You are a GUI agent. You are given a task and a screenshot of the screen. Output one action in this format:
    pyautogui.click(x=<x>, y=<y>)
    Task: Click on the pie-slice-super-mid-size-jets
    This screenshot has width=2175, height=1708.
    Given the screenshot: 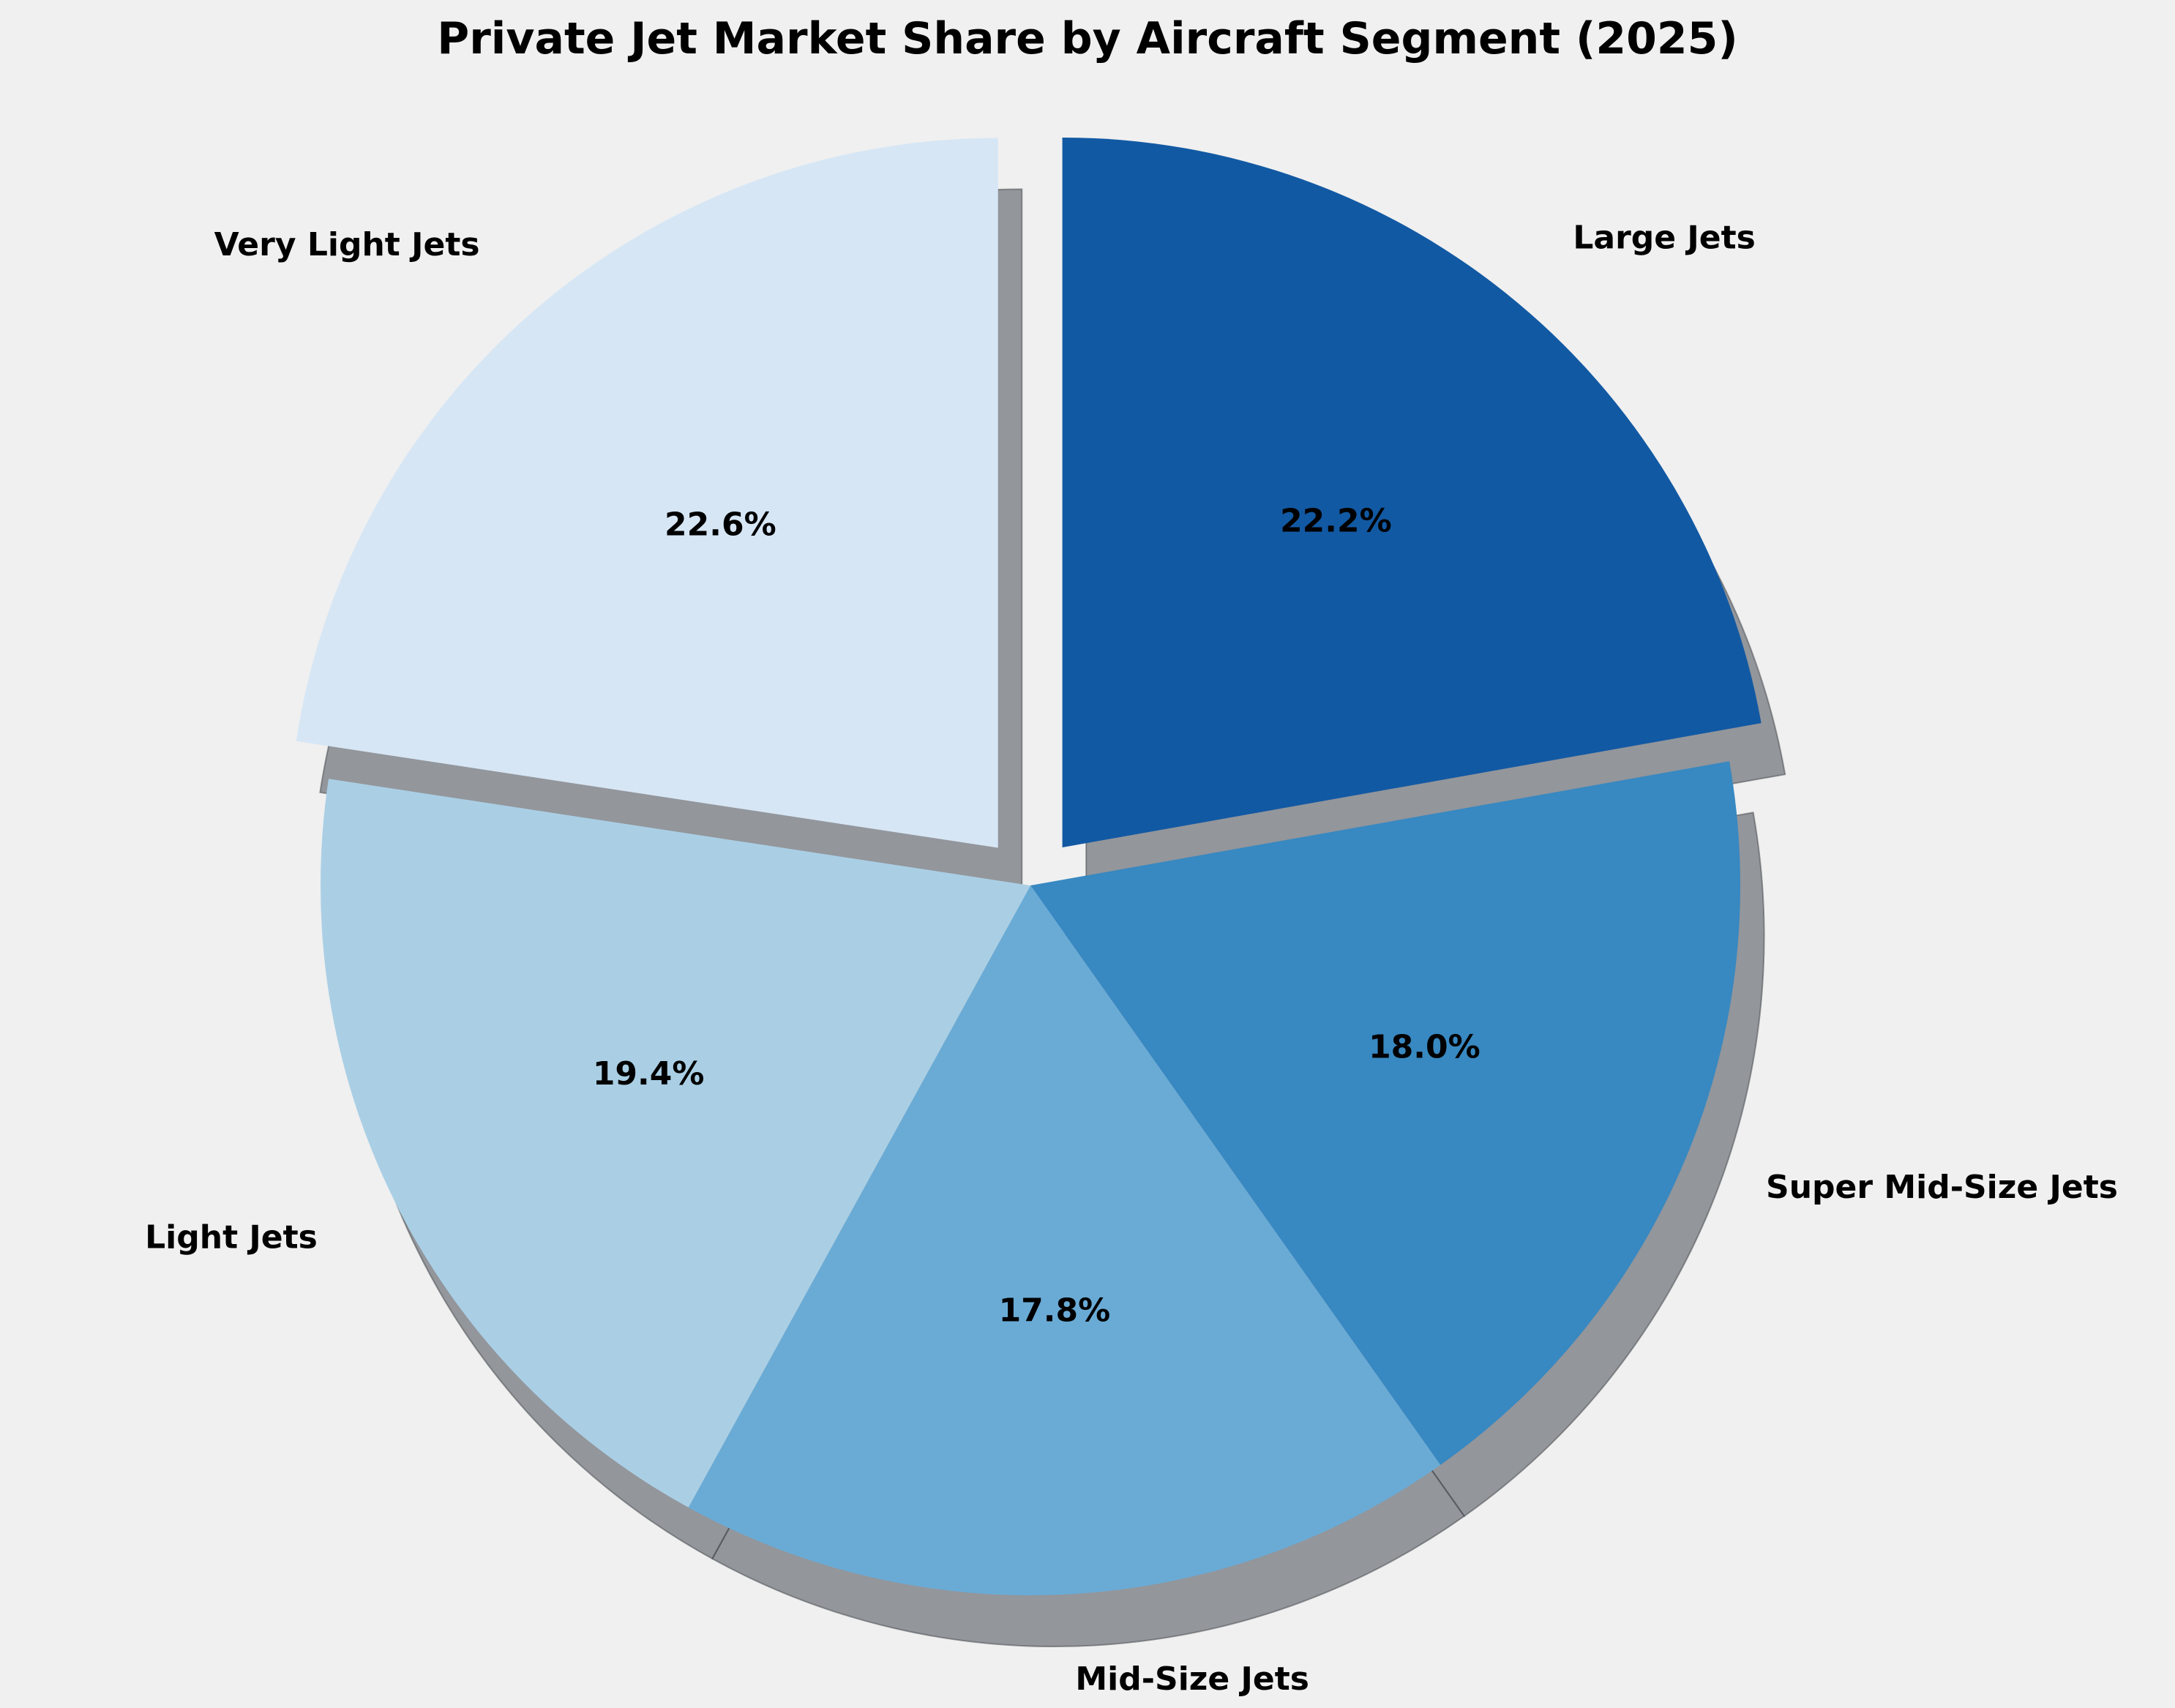 What is the action you would take?
    pyautogui.click(x=1385, y=1113)
    